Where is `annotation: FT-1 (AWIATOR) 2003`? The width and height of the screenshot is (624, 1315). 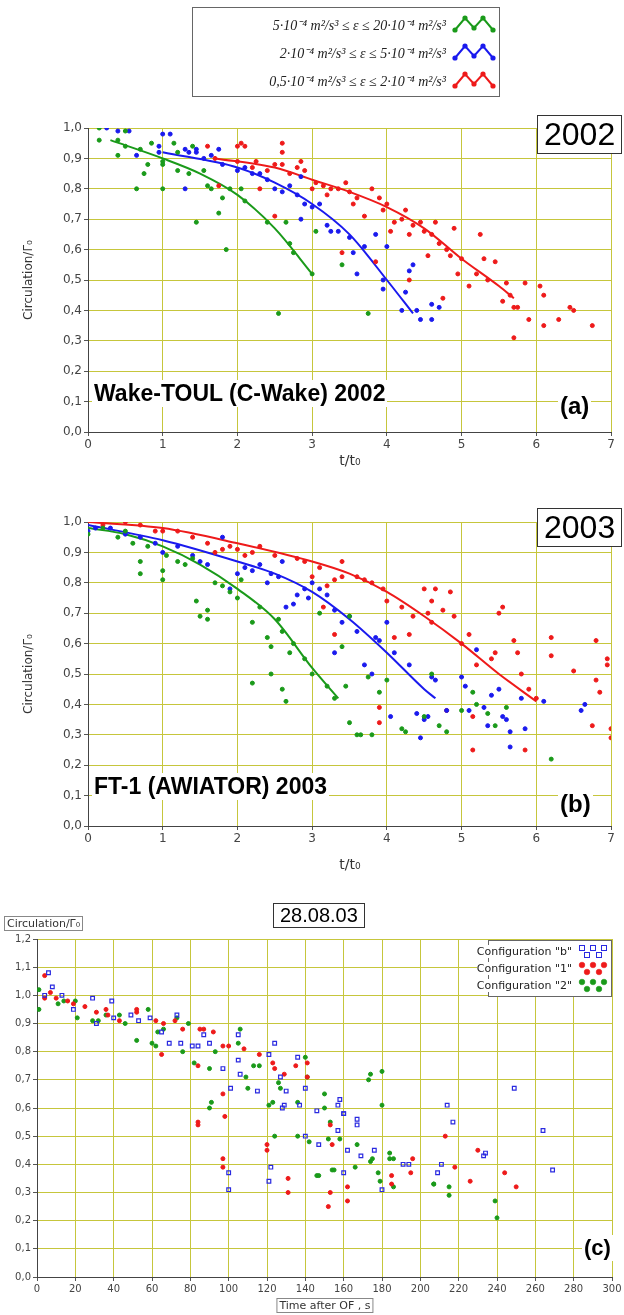 annotation: FT-1 (AWIATOR) 2003 is located at coordinates (211, 786).